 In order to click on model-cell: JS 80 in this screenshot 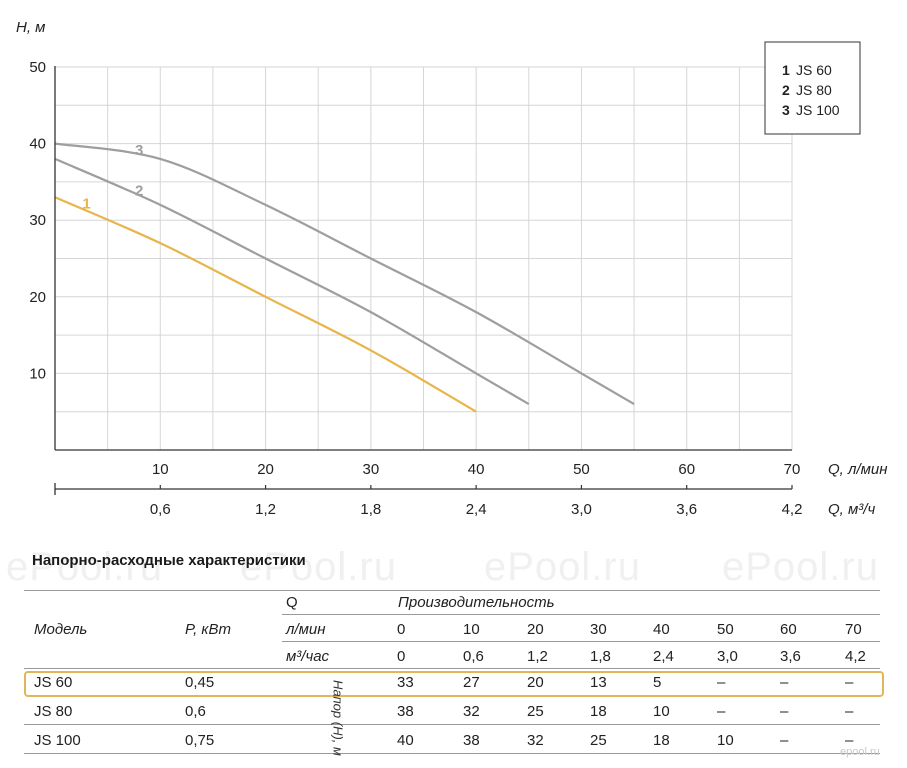, I will do `click(53, 711)`.